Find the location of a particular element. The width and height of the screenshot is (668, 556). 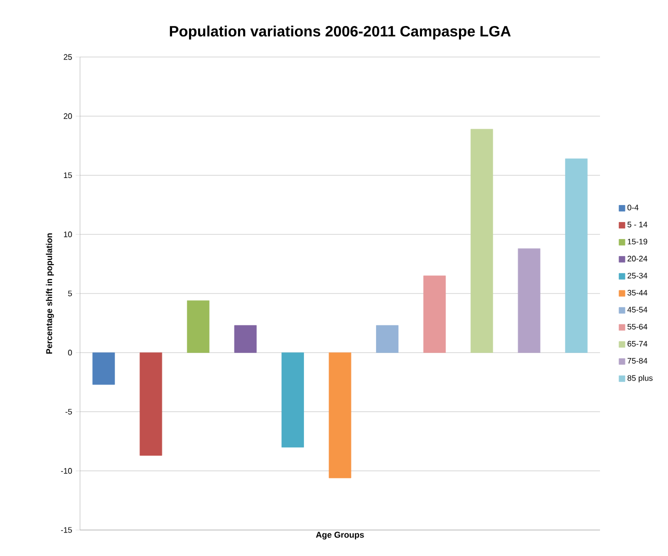

chart-title: Population variations 2006-2011 Campaspe LGA is located at coordinates (340, 33).